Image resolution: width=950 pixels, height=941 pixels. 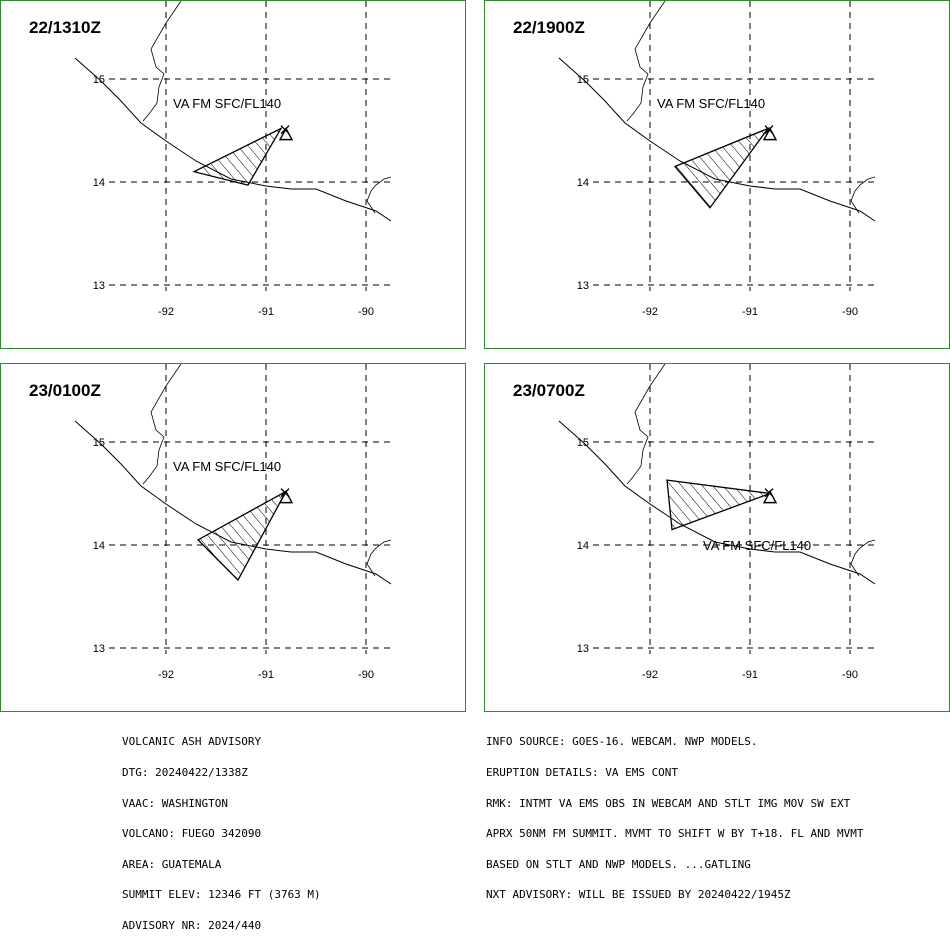 What do you see at coordinates (192, 742) in the screenshot?
I see `advisory-line: VOLCANIC ASH ADVISORY` at bounding box center [192, 742].